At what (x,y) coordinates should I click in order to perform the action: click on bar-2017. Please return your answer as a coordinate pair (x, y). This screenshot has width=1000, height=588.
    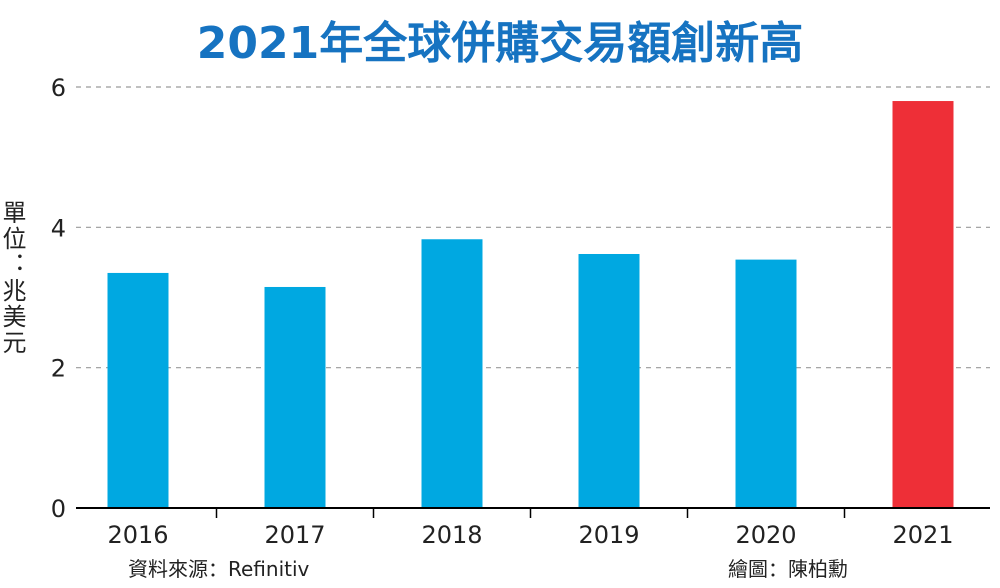
    Looking at the image, I should click on (295, 397).